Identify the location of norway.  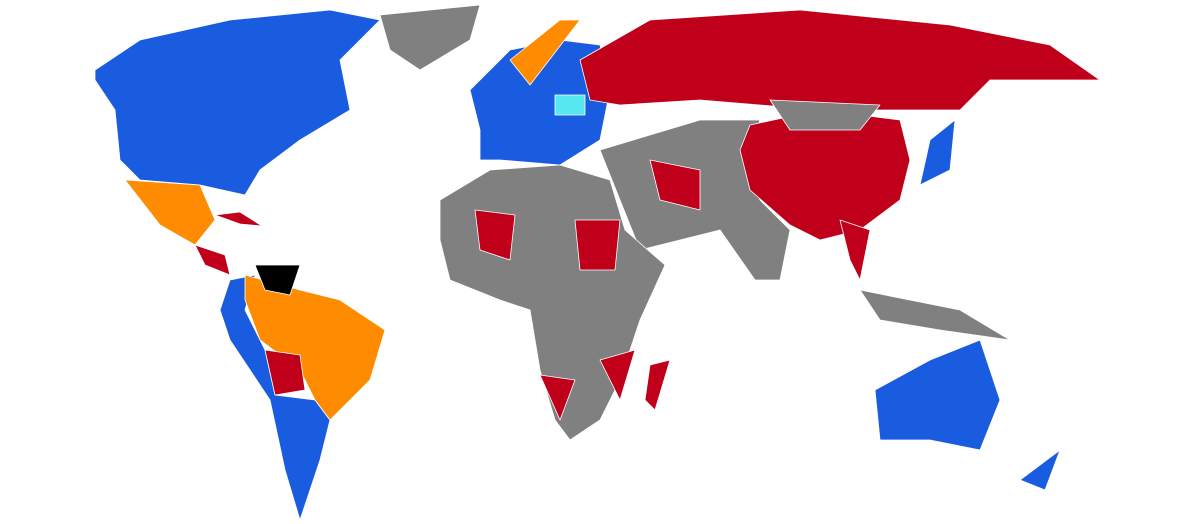
(545, 52).